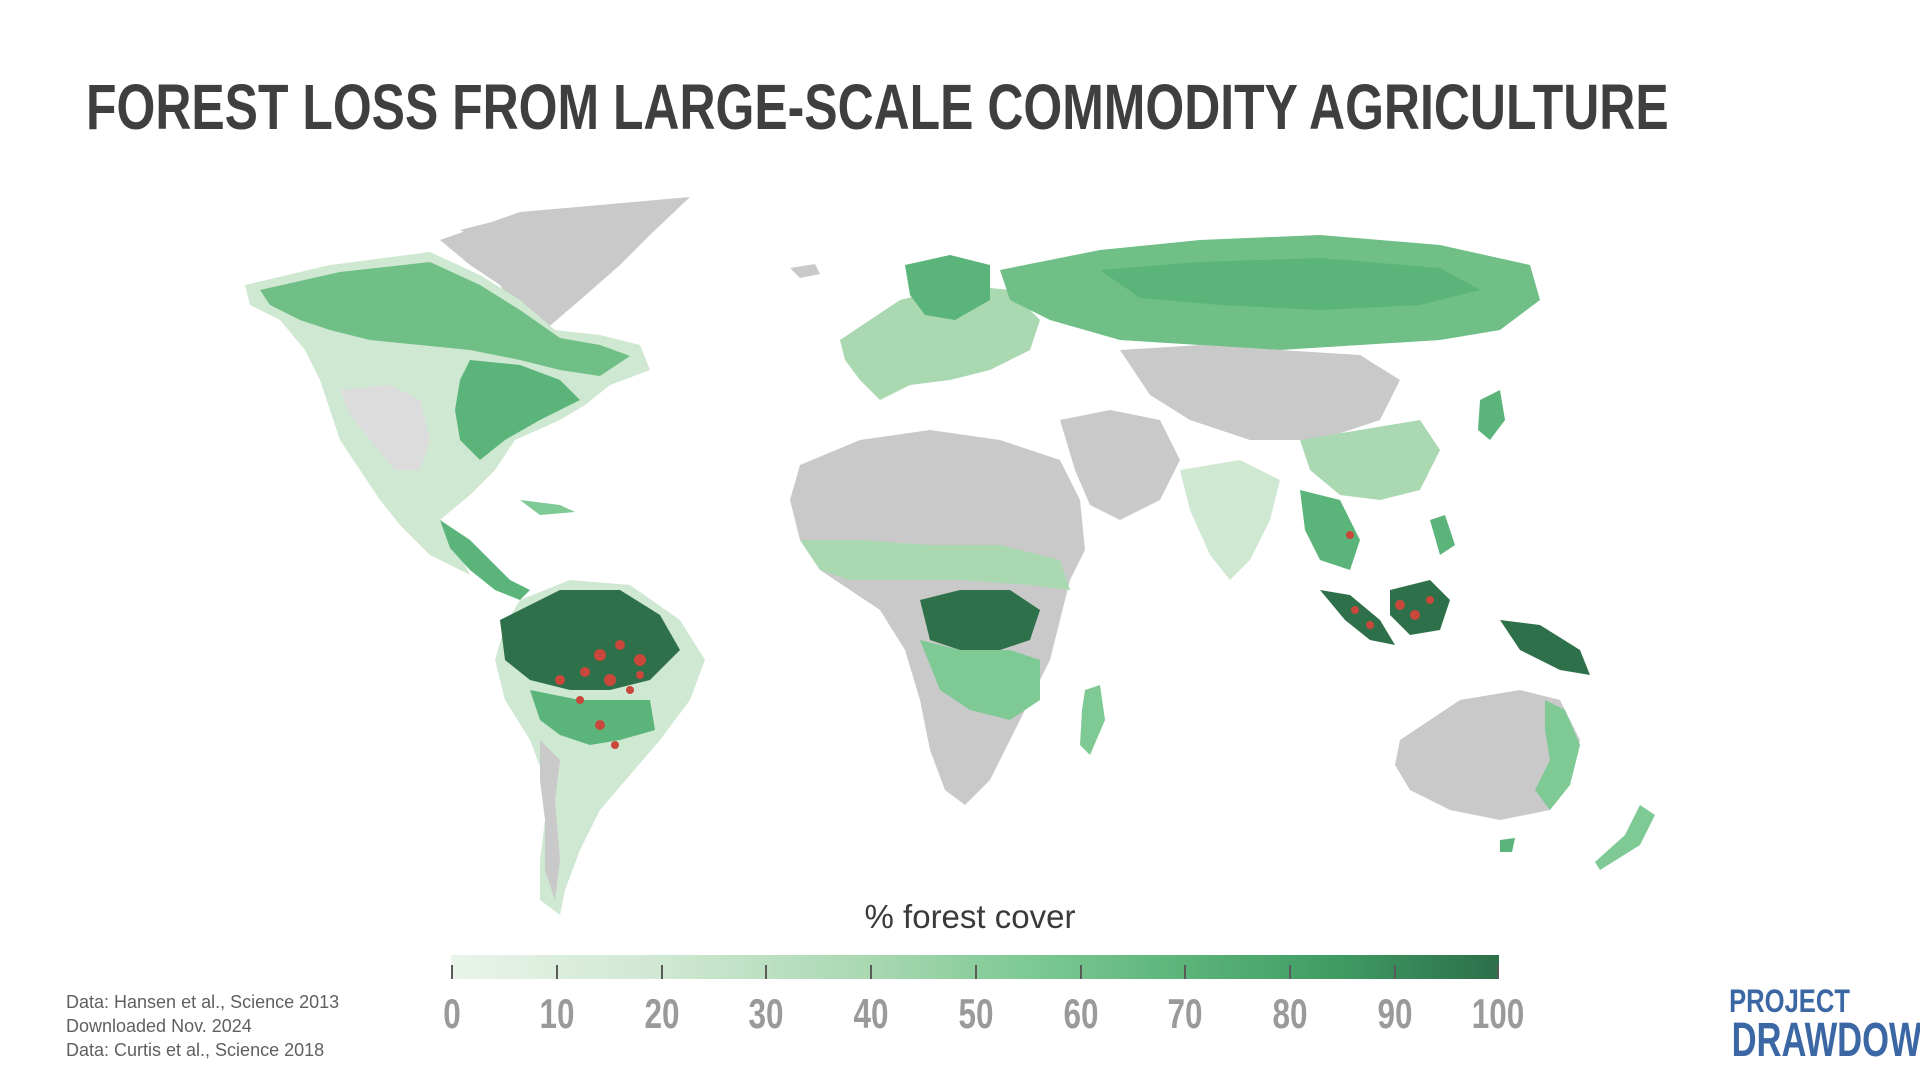 Image resolution: width=1920 pixels, height=1080 pixels. What do you see at coordinates (1395, 1013) in the screenshot?
I see `scale-label-90: 90` at bounding box center [1395, 1013].